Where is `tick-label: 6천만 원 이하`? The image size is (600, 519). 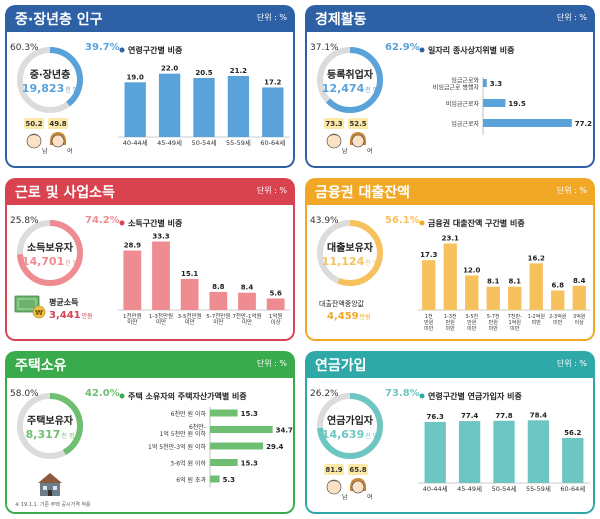
tick-label: 6천만 원 이하 is located at coordinates (189, 414).